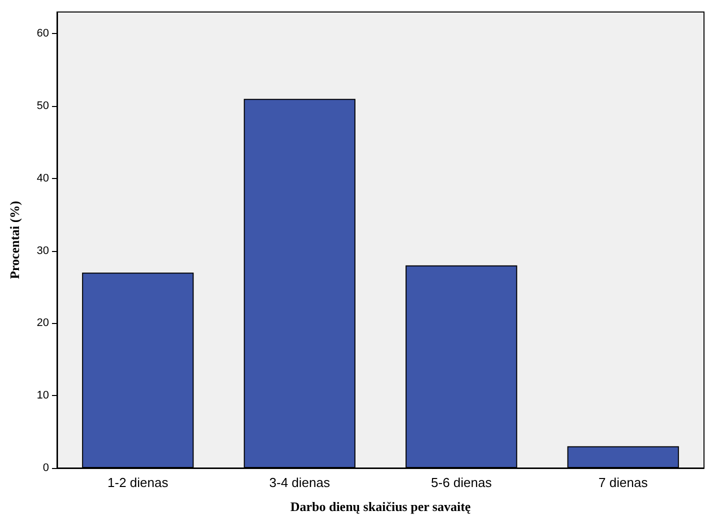 The image size is (706, 522). Describe the element at coordinates (42, 178) in the screenshot. I see `y-tick-label: 40` at that location.